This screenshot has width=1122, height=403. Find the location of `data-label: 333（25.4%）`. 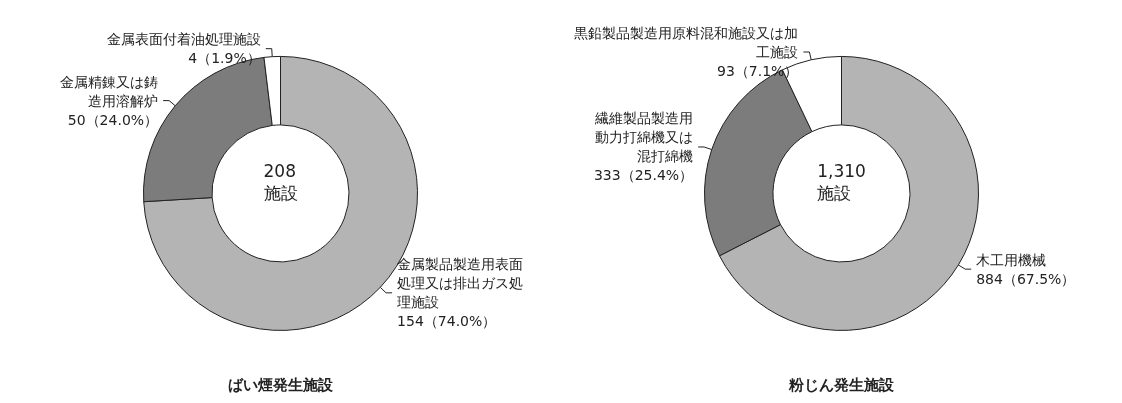

data-label: 333（25.4%） is located at coordinates (643, 175).